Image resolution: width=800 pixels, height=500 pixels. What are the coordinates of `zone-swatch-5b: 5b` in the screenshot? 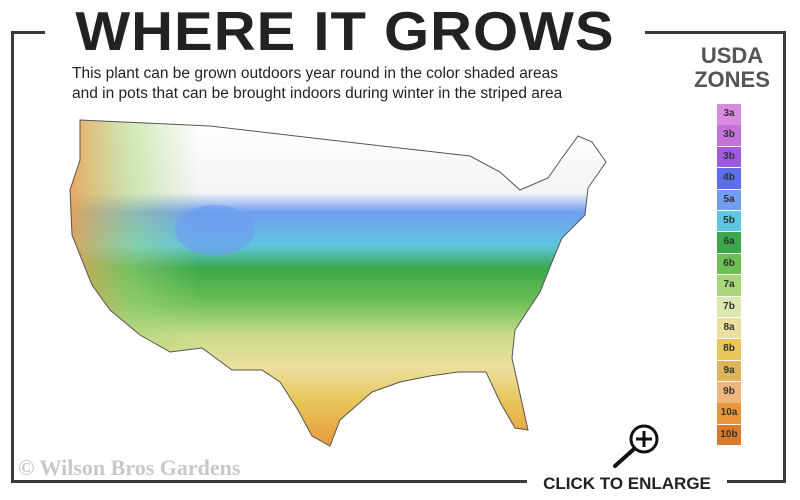 It's located at (729, 221).